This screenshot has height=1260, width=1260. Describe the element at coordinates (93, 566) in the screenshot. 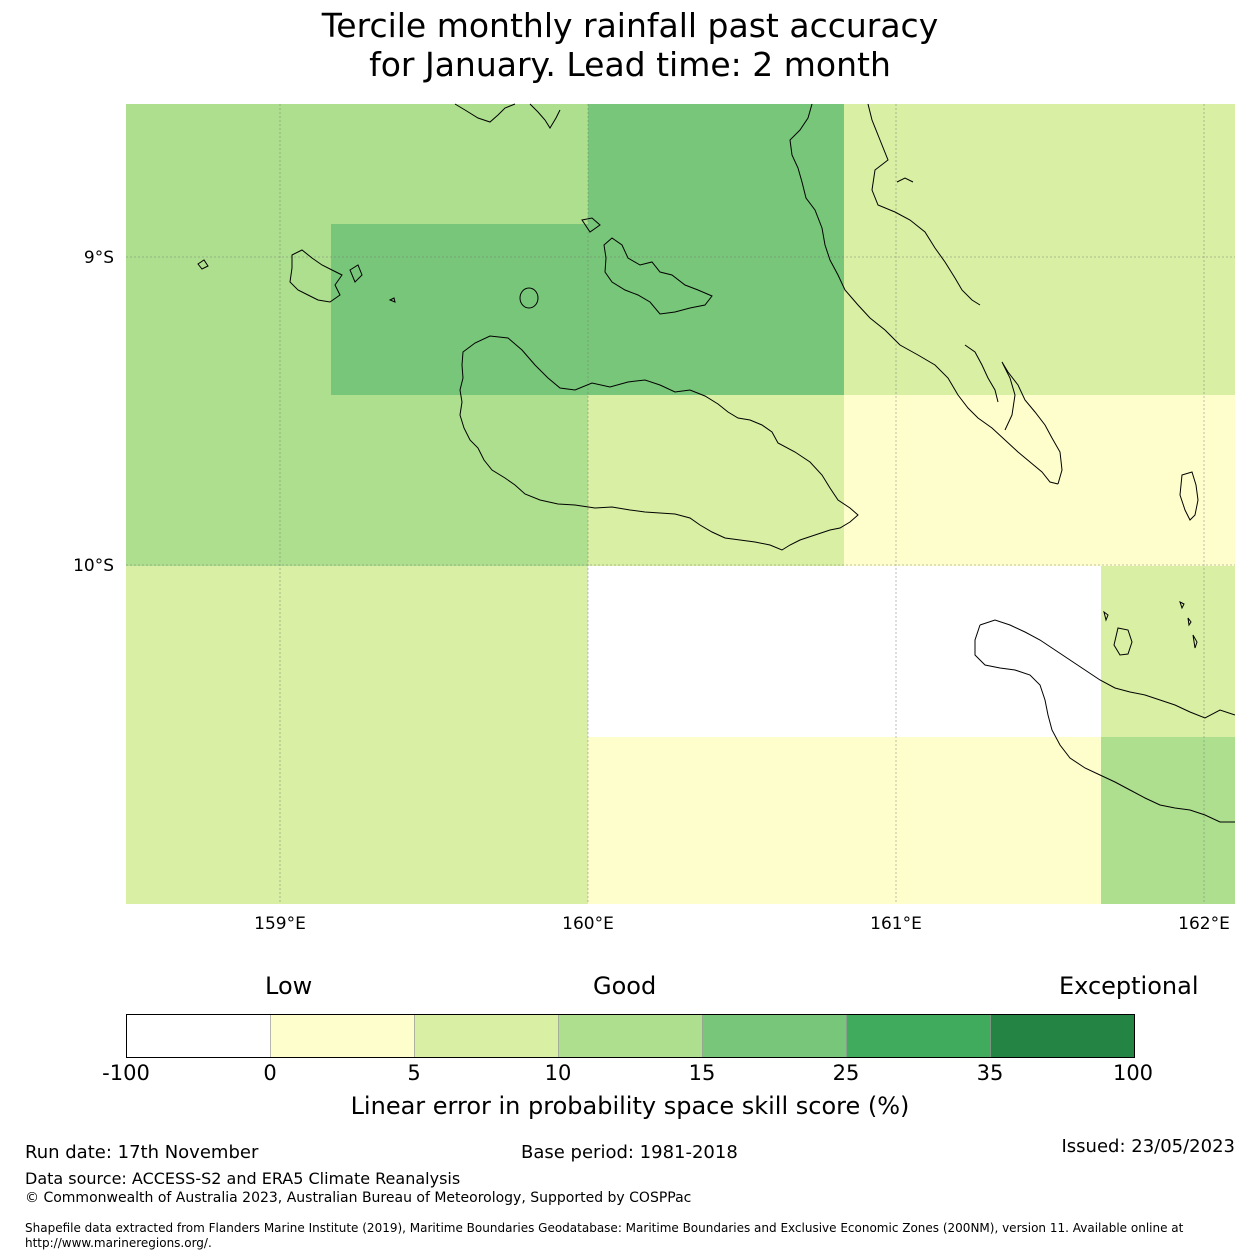

I see `lat-label-10s: 10°S` at that location.